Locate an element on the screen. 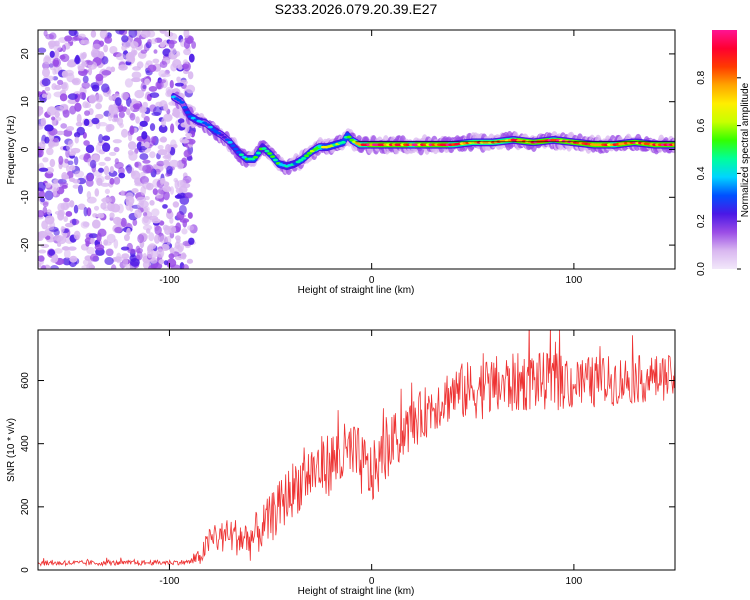 This screenshot has width=750, height=600. colorbar-ticks: 0.0 0.2 0.4 0.6 0.8 is located at coordinates (718, 173).